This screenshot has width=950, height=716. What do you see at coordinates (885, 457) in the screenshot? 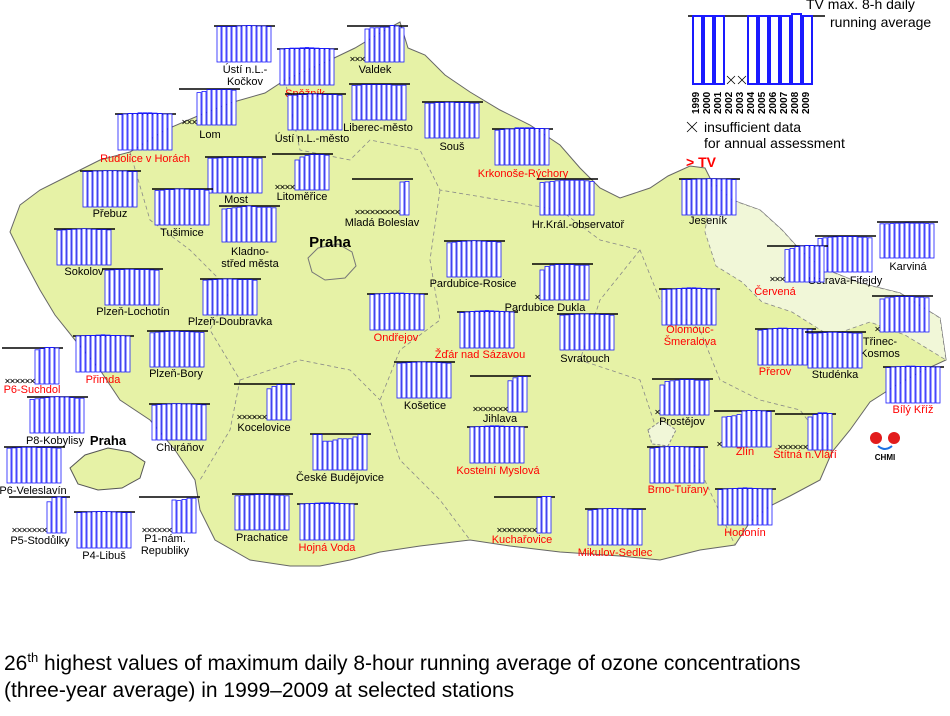
I see `logo-text: CHMI` at bounding box center [885, 457].